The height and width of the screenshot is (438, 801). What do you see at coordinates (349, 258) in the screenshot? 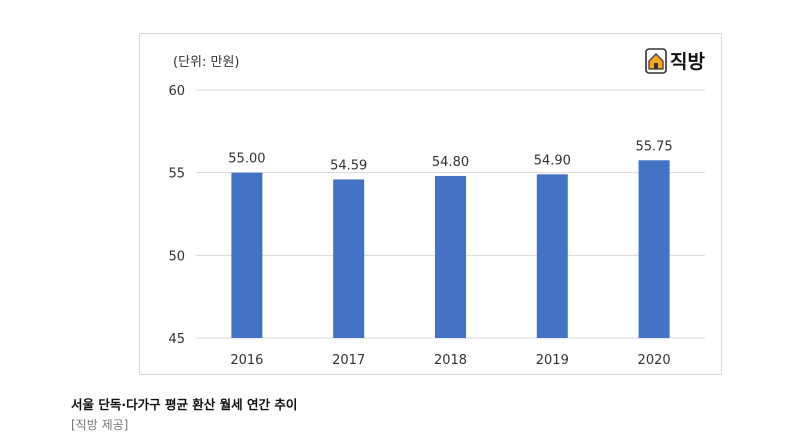
I see `bar-2017` at bounding box center [349, 258].